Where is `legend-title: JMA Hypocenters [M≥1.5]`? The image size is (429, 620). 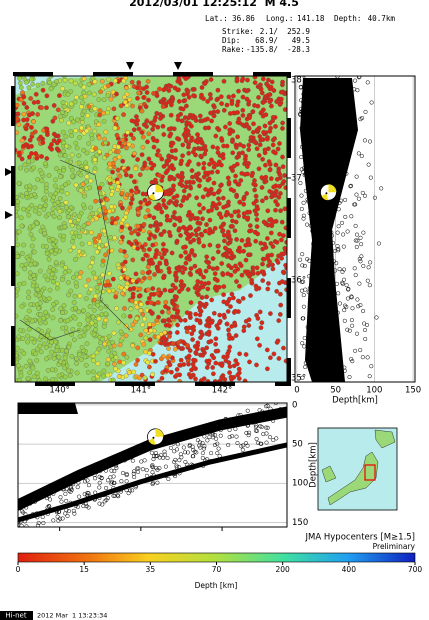 legend-title: JMA Hypocenters [M≥1.5] is located at coordinates (360, 538).